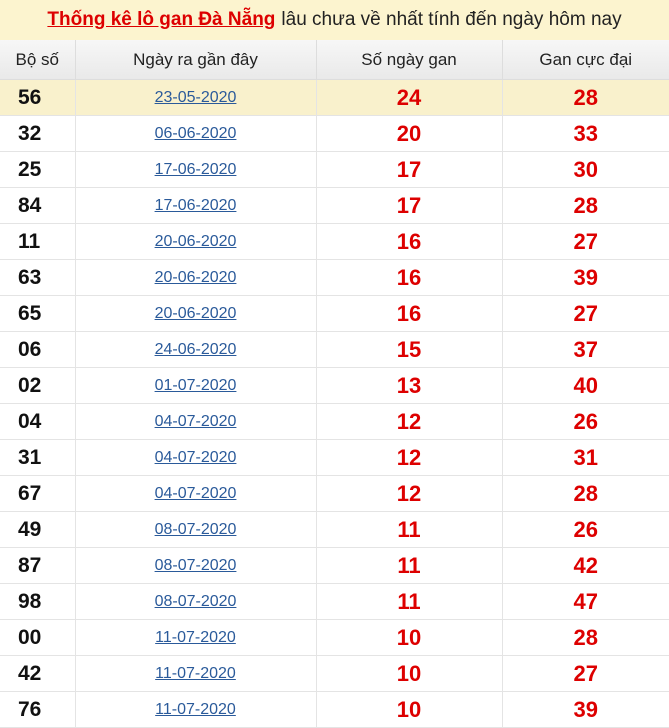 This screenshot has width=669, height=728. What do you see at coordinates (38, 97) in the screenshot?
I see `bo-so: 56` at bounding box center [38, 97].